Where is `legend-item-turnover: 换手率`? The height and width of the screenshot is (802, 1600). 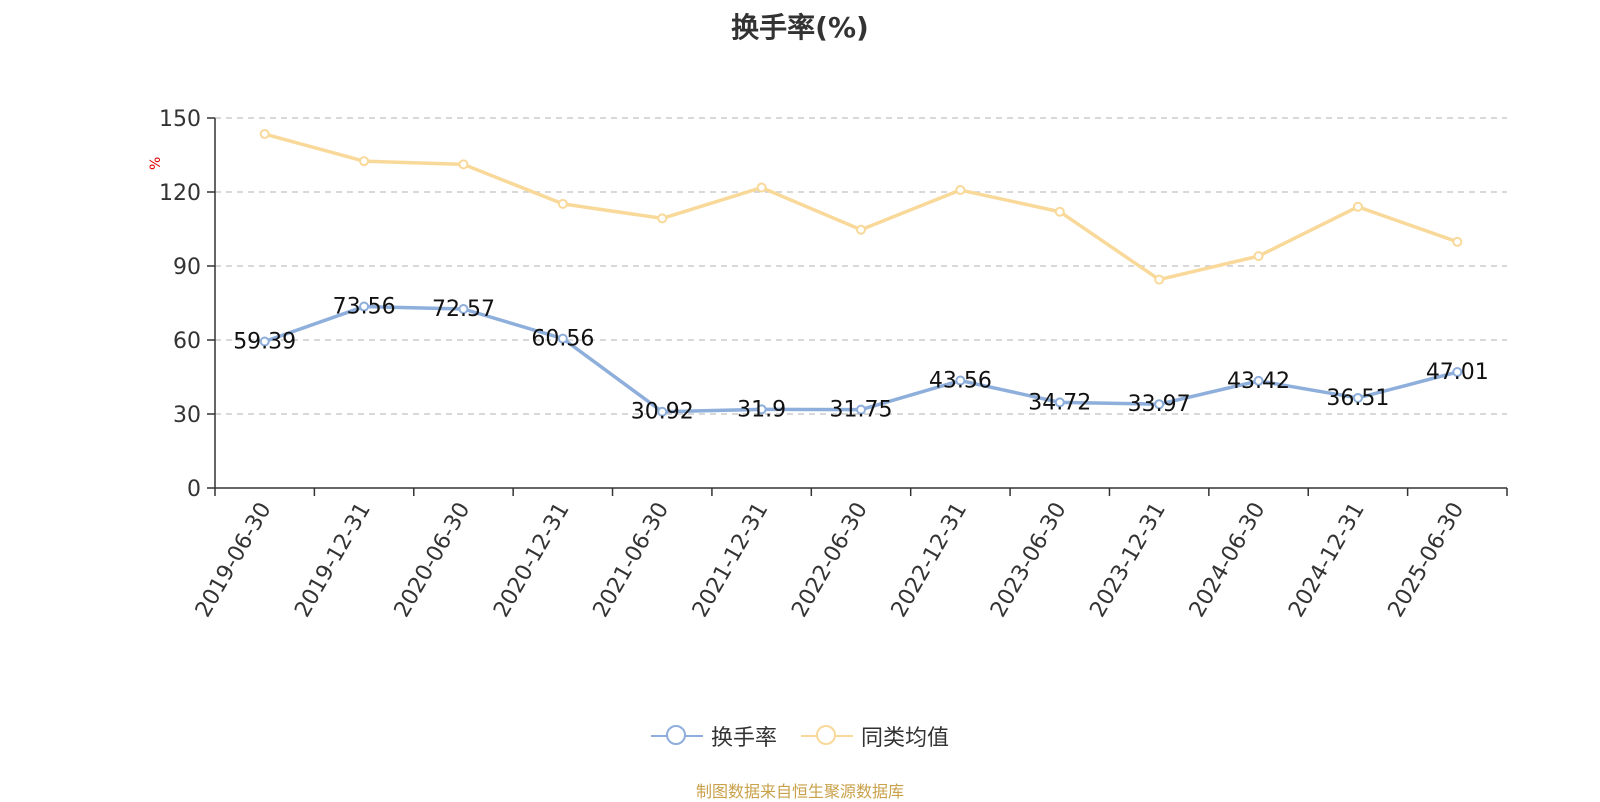 legend-item-turnover: 换手率 is located at coordinates (713, 736).